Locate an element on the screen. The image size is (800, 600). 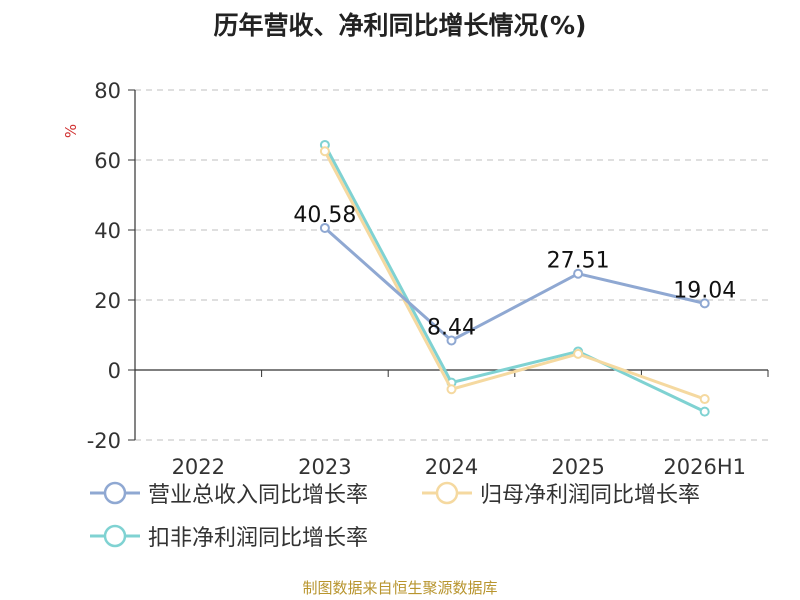
legend-item: 扣非净利润同比增长率 is located at coordinates (228, 536).